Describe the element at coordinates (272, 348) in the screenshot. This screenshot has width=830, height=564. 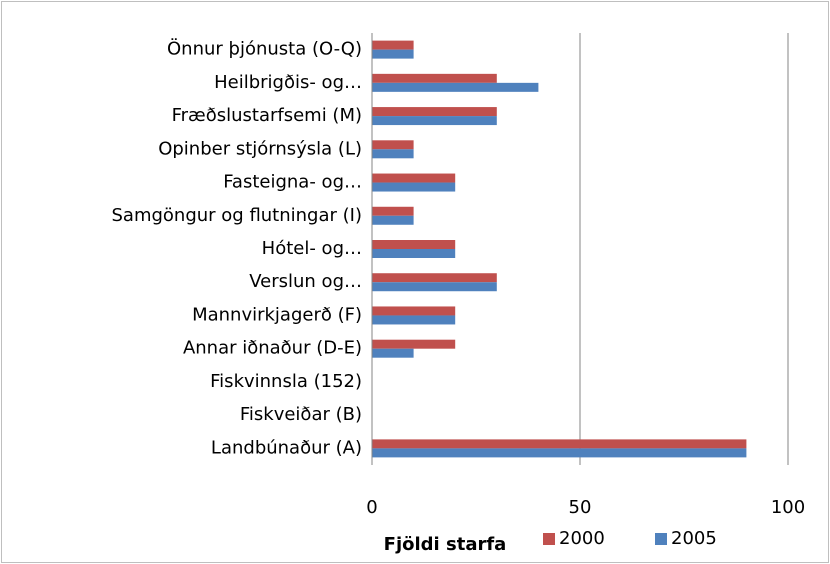
I see `y-tick-label: Annar iðnaður (D-E)` at that location.